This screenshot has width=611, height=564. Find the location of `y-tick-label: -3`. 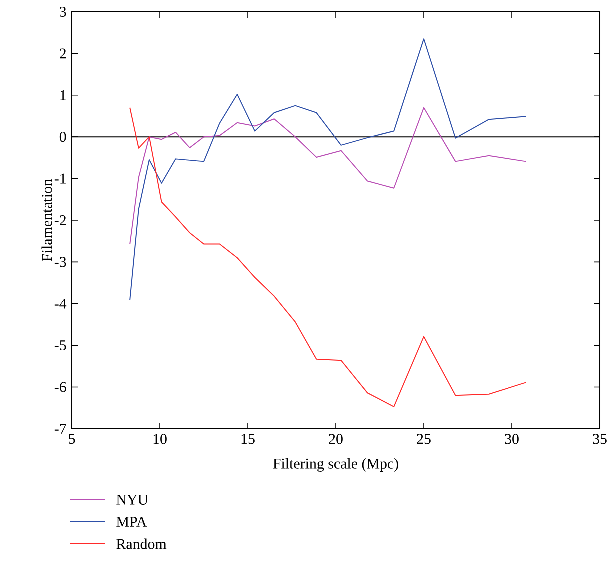

y-tick-label: -3 is located at coordinates (60, 262).